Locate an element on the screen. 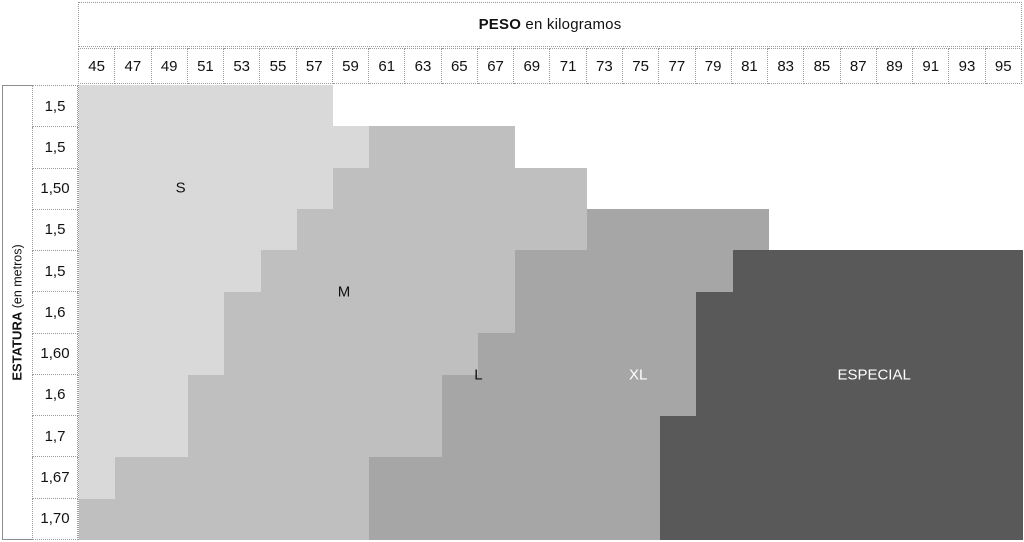 The image size is (1024, 542). weight-header-cell: 83 is located at coordinates (786, 66).